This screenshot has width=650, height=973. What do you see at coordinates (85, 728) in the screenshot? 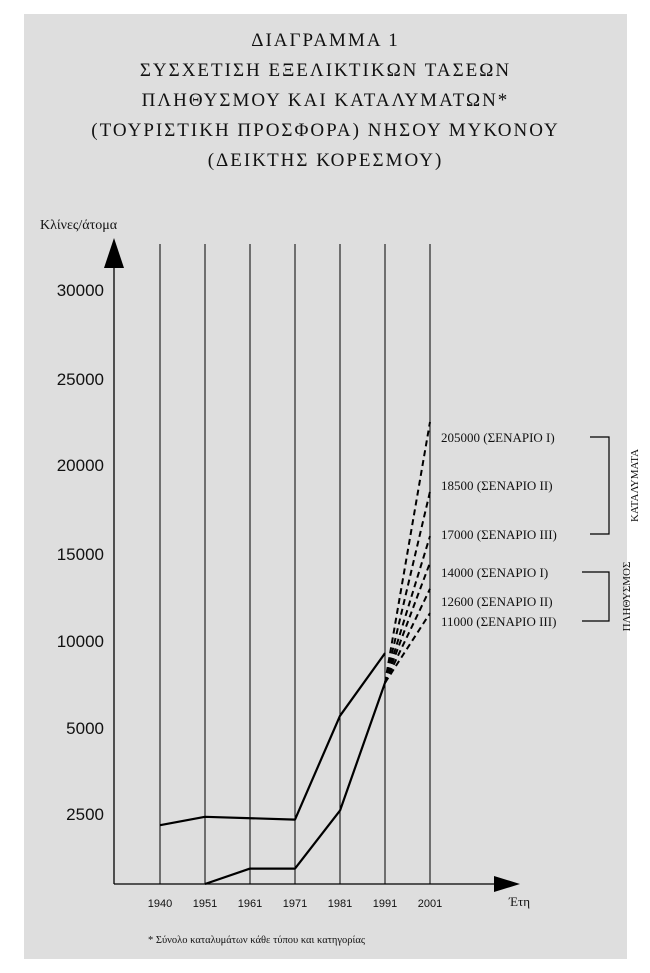
I see `y-tick-label: 5000` at bounding box center [85, 728].